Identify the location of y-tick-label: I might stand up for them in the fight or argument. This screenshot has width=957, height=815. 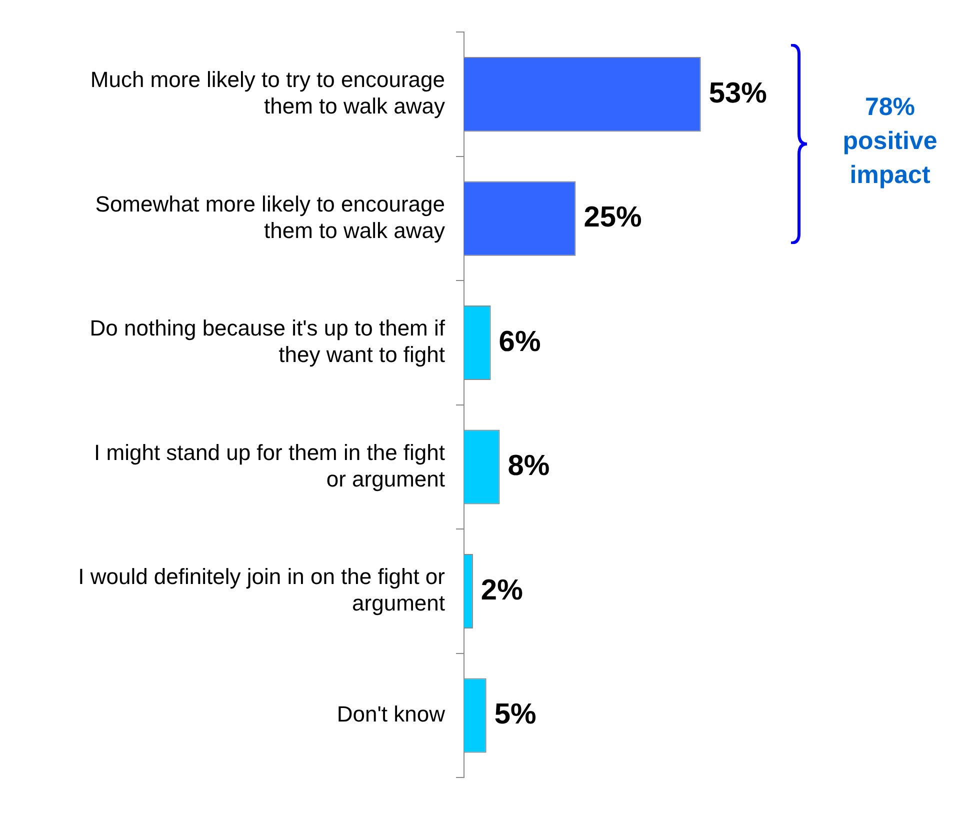
(269, 466).